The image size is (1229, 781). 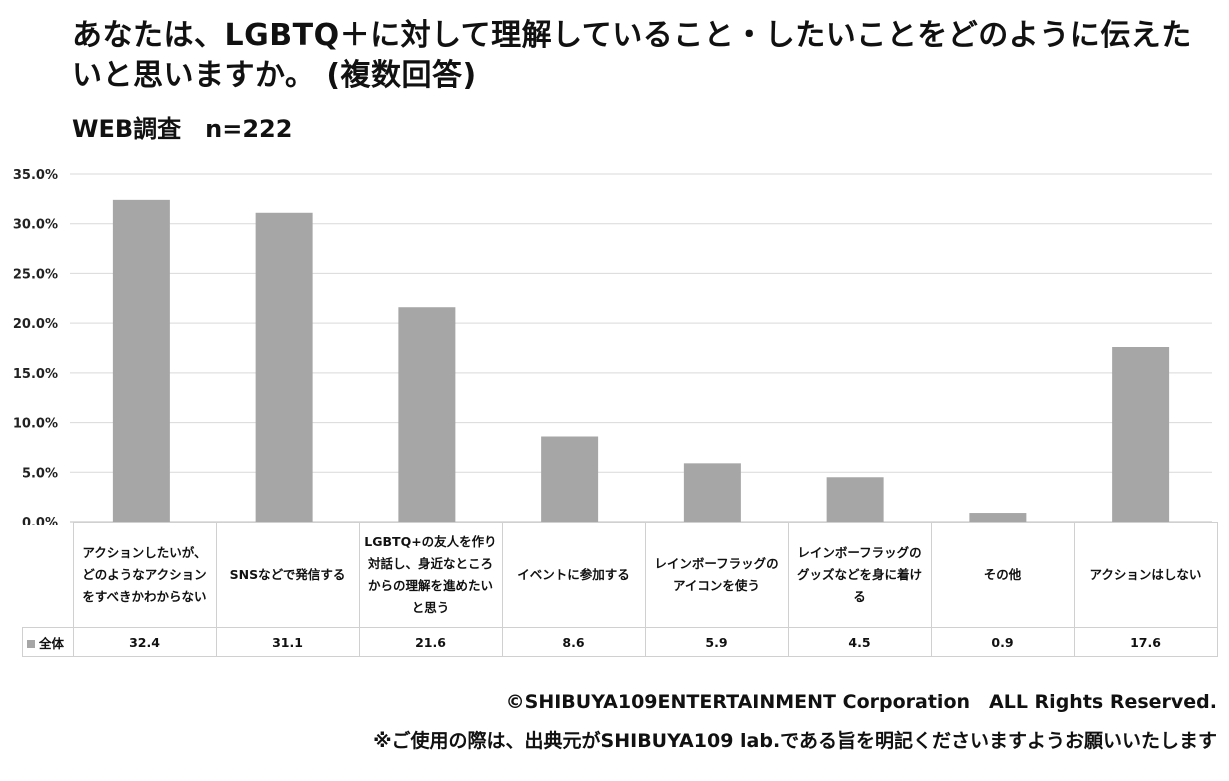 What do you see at coordinates (35, 225) in the screenshot?
I see `y-tick-label: 30.0%` at bounding box center [35, 225].